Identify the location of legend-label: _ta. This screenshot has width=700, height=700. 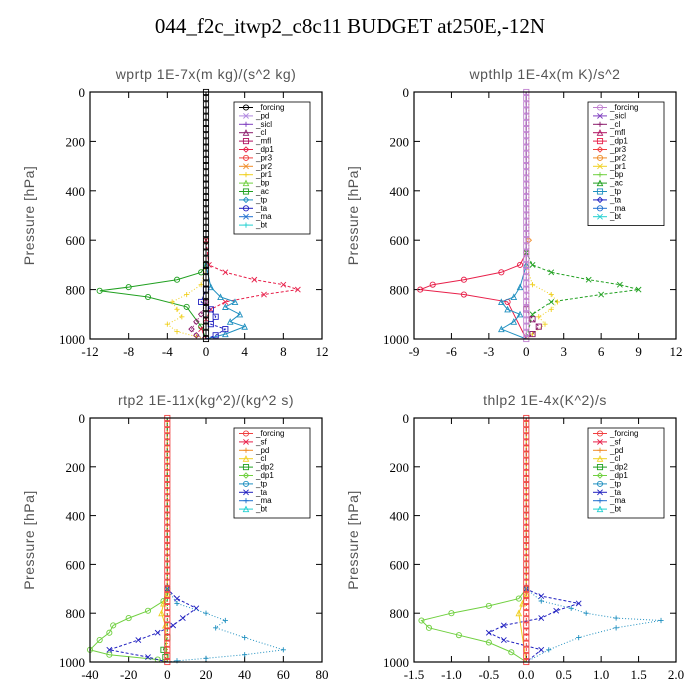
(261, 208).